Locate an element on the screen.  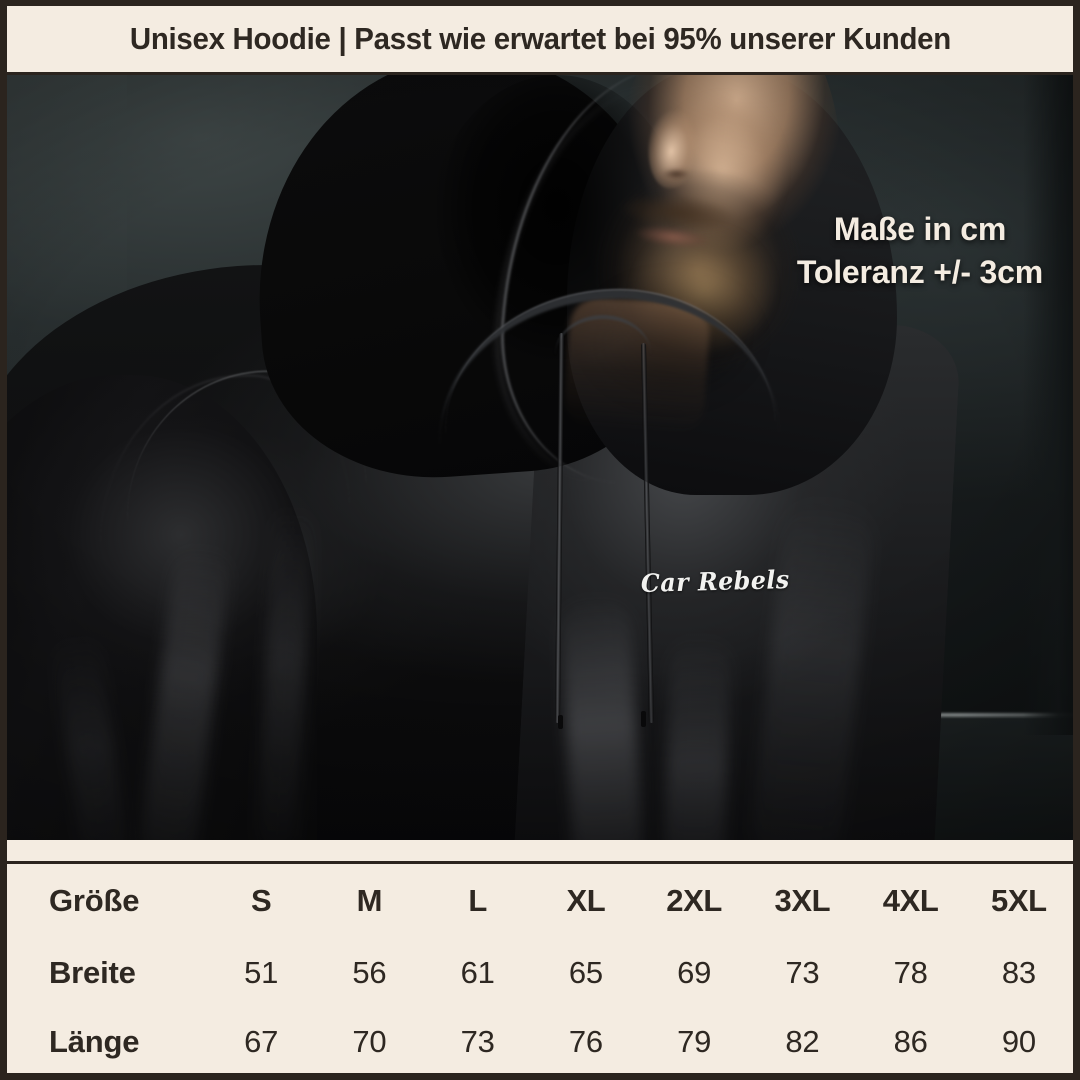
cell-breite-3xl: 73 is located at coordinates (802, 972).